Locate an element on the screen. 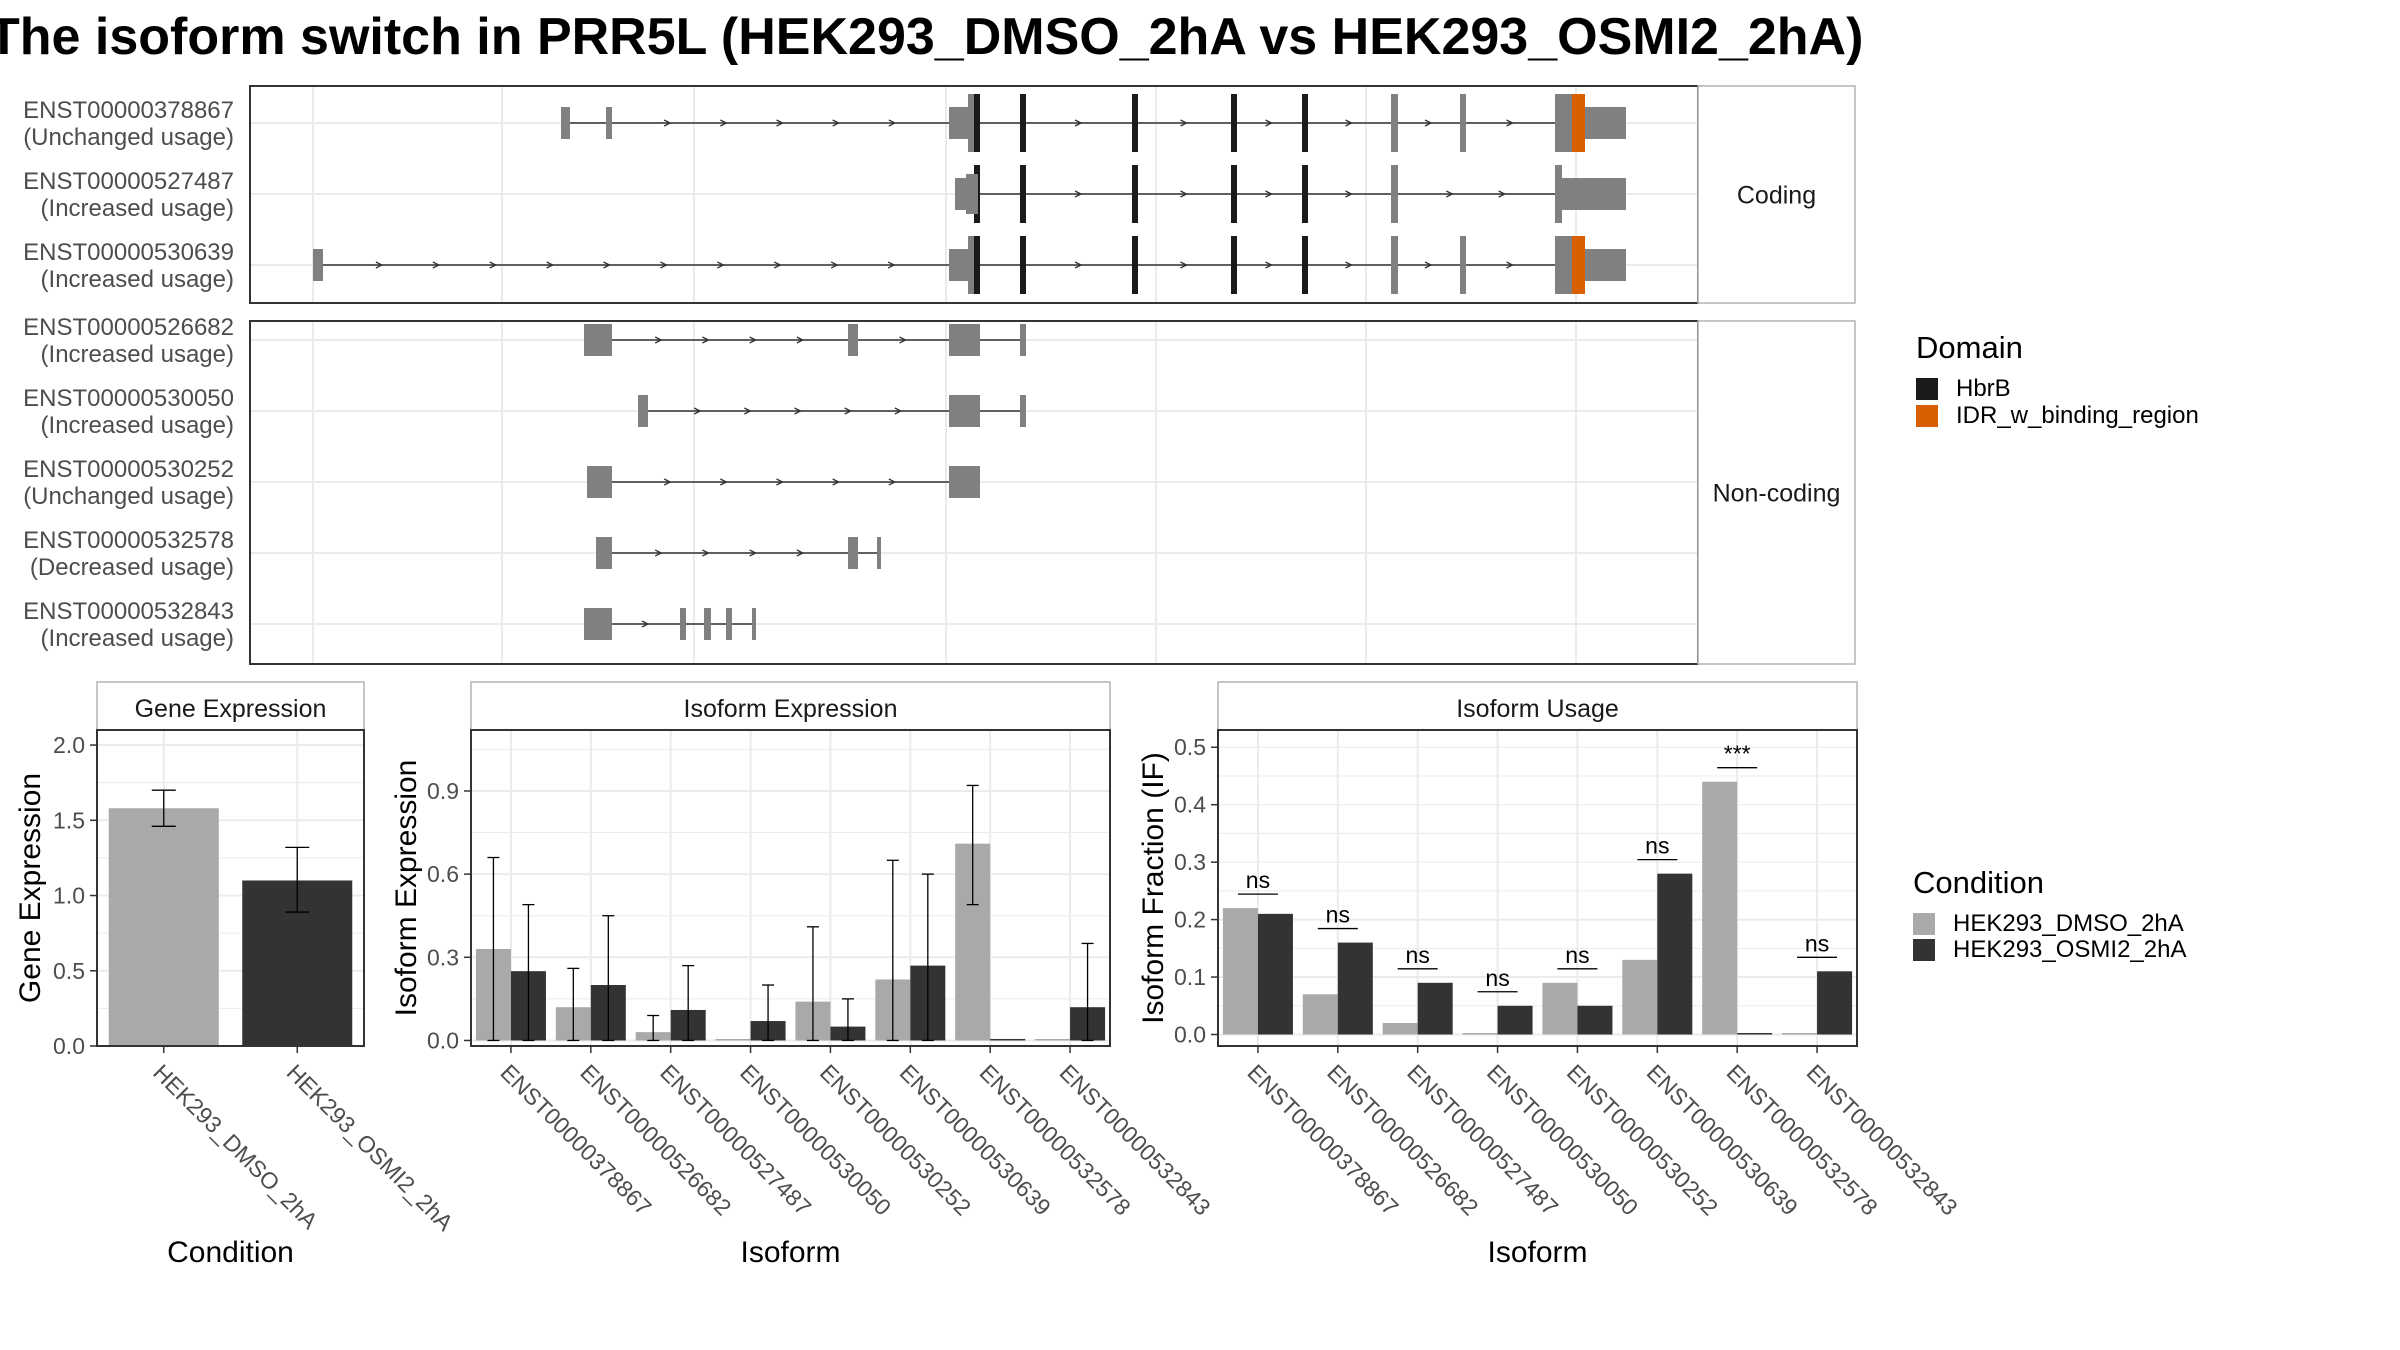  facet-strip is located at coordinates (1776, 194).